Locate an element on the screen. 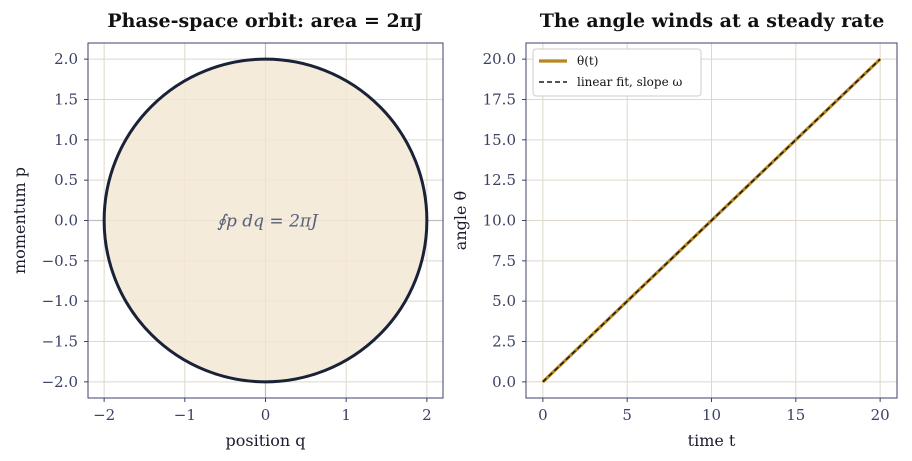  chart-title: The angle winds at a steady rate is located at coordinates (712, 21).